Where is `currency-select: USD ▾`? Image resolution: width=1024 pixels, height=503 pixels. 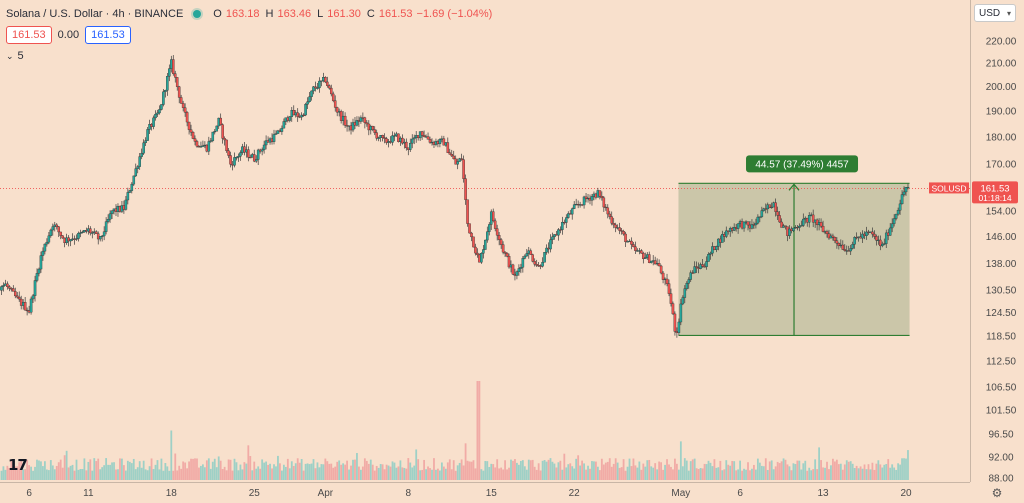 currency-select: USD ▾ is located at coordinates (995, 13).